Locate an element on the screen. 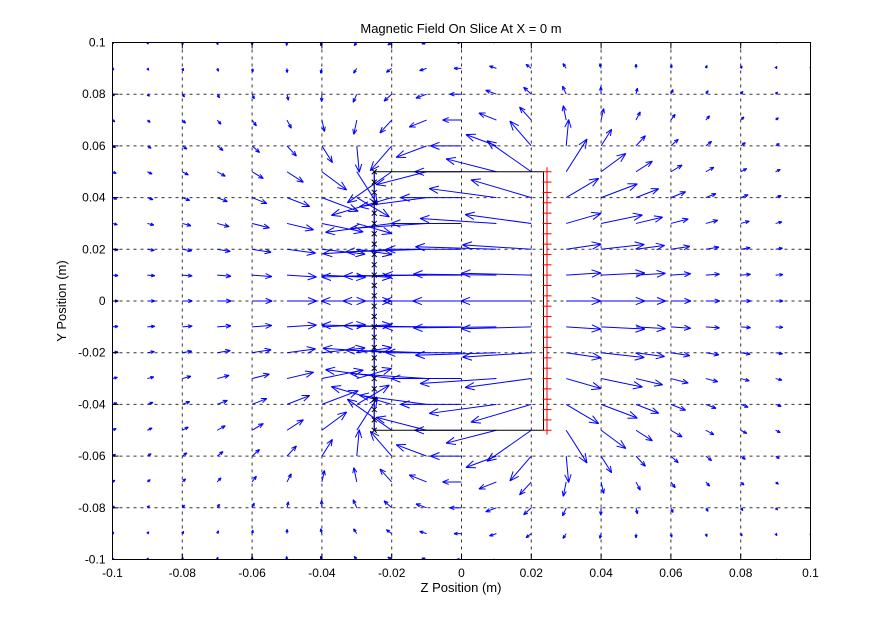 This screenshot has height=632, width=892. x-tick-label: 0.1 is located at coordinates (810, 573).